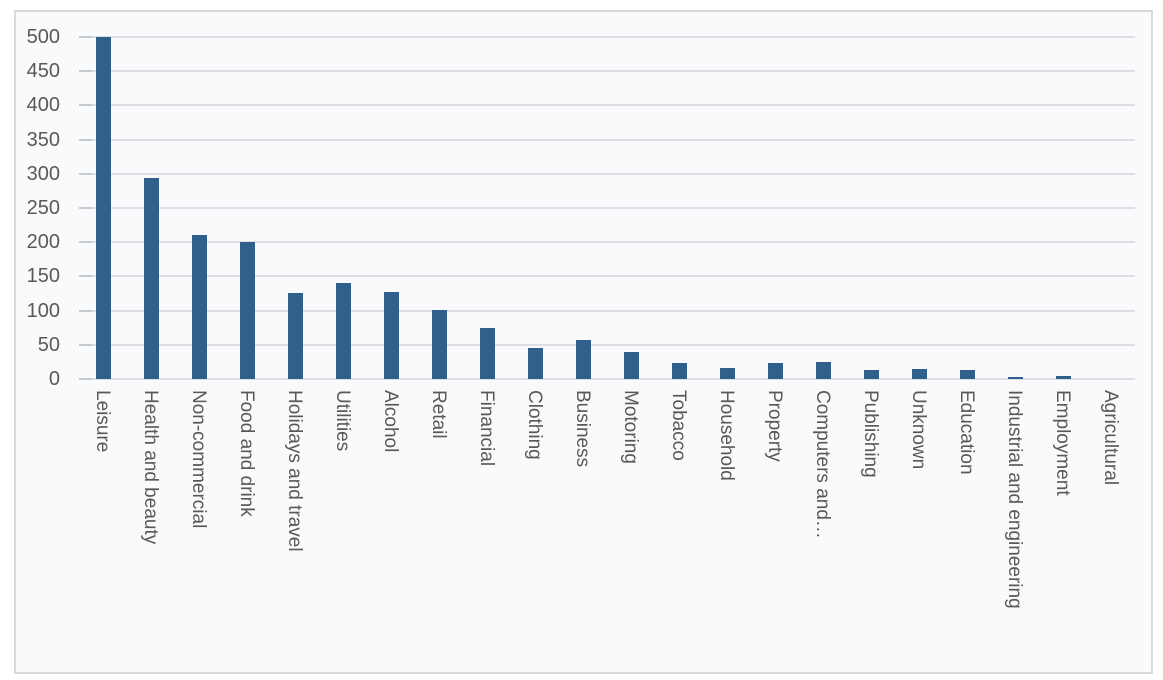  What do you see at coordinates (1062, 443) in the screenshot?
I see `x-axis-category-label: Employment` at bounding box center [1062, 443].